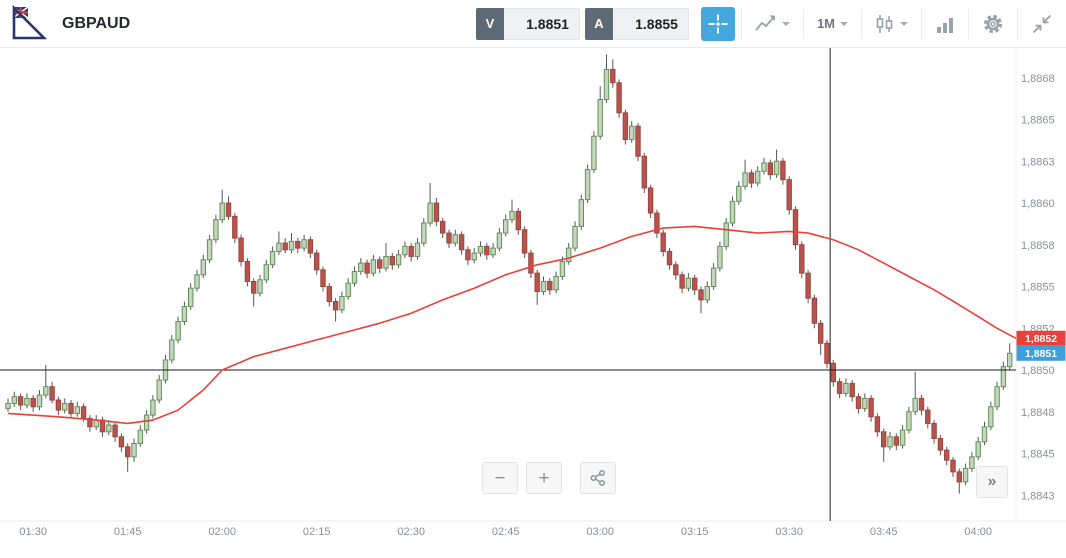 The image size is (1066, 558). I want to click on indicators-button, so click(945, 24).